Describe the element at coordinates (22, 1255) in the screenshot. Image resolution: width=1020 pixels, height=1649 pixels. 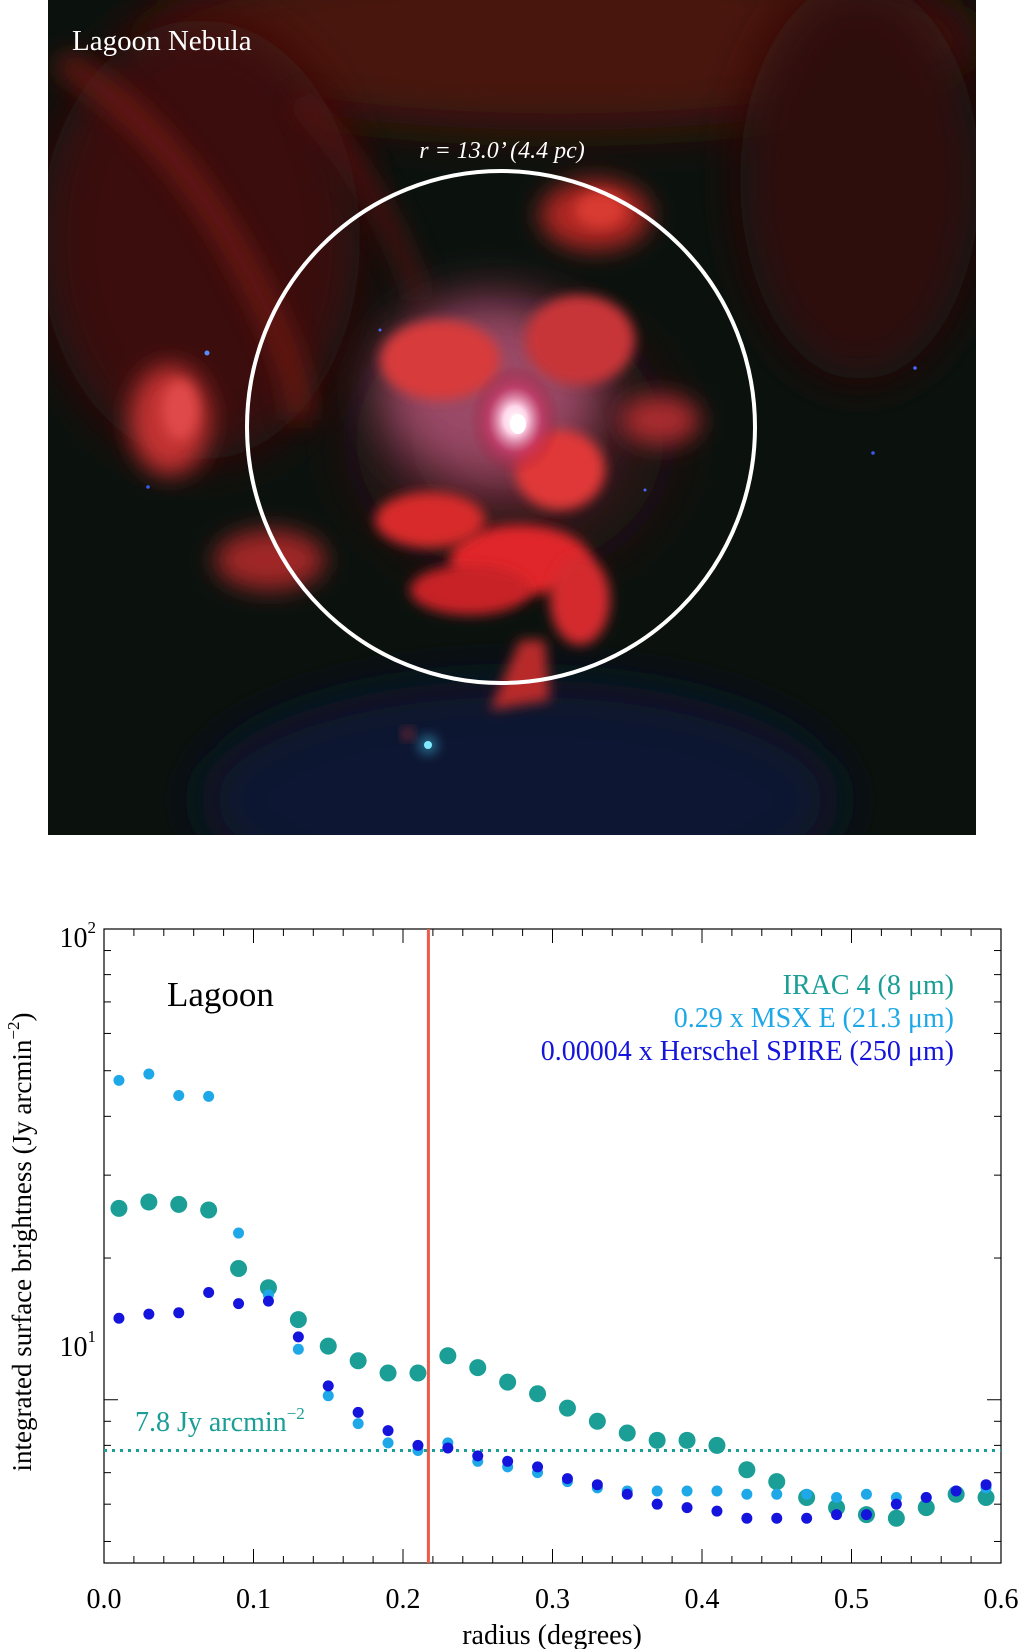
I see `y-axis-label-main: integrated surface brightness (Jy arcmin` at that location.